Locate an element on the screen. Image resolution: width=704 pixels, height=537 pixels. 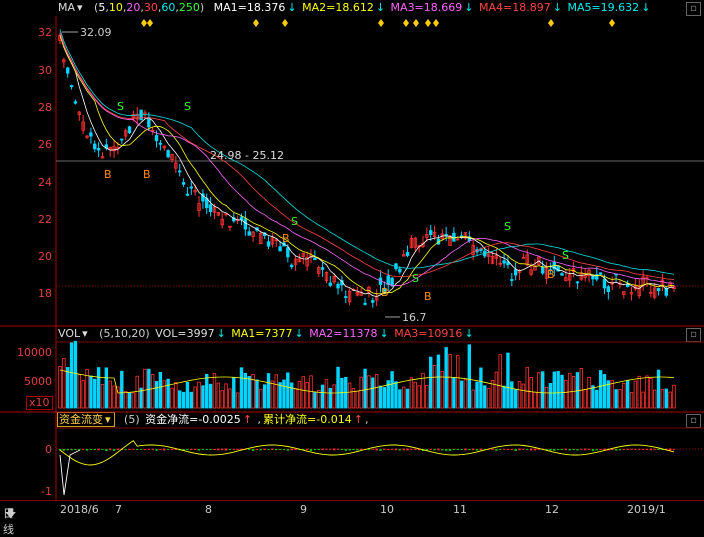
signal-diamond is located at coordinates (551, 23).